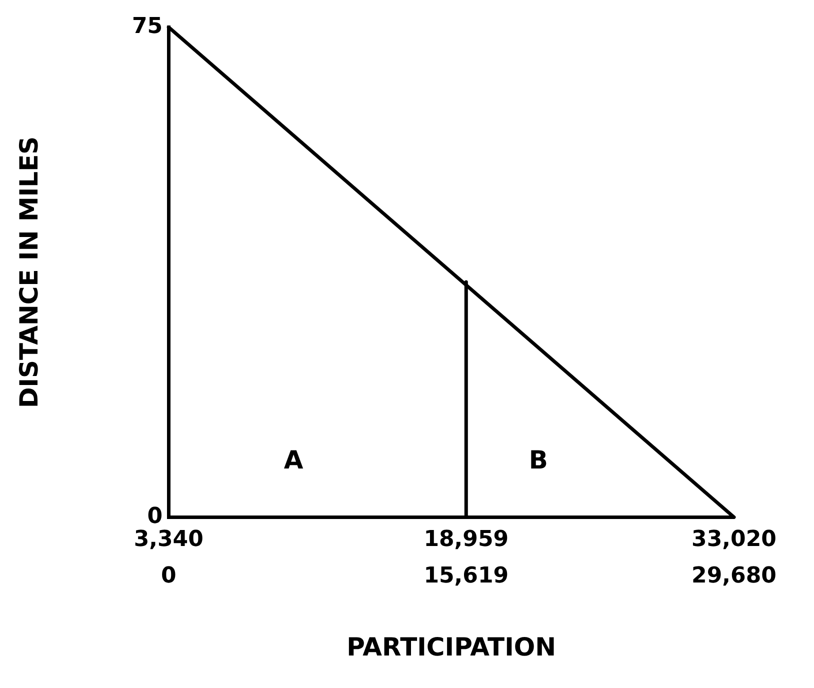 The height and width of the screenshot is (688, 814). What do you see at coordinates (147, 26) in the screenshot?
I see `y-tick-label: 75` at bounding box center [147, 26].